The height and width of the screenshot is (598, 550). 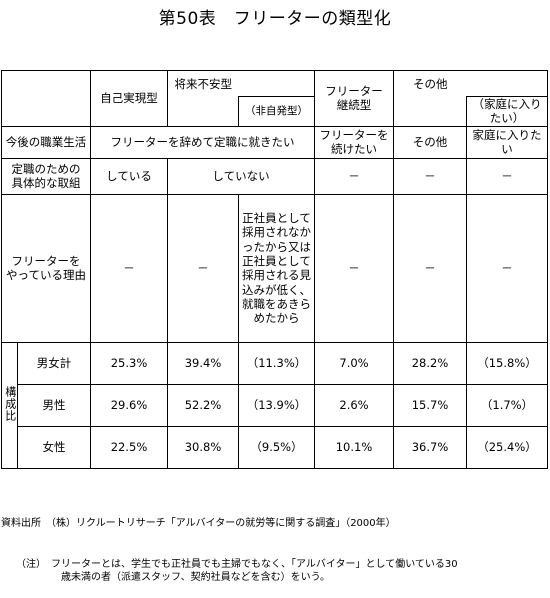 I want to click on header-row-1: 自己実現型 将来不安型 フリーター 継続型 その他, so click(x=274, y=98).